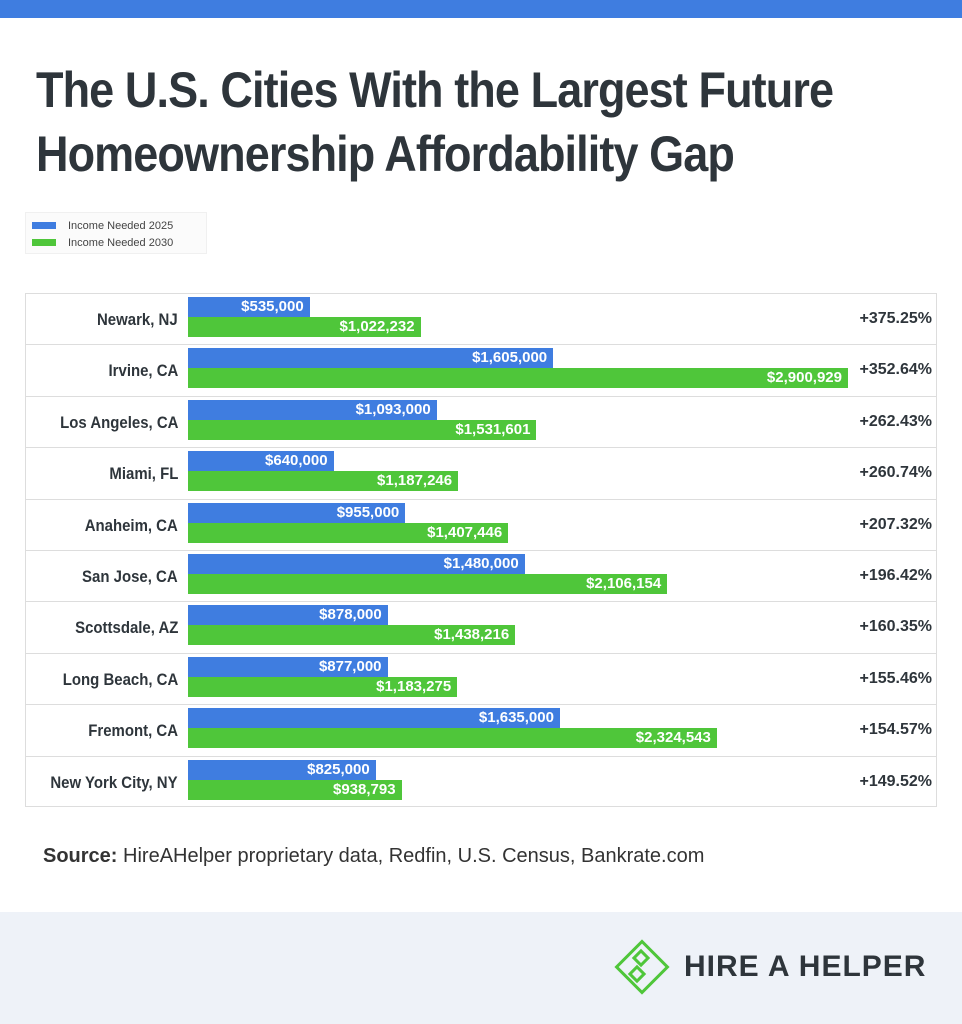 The image size is (962, 1024). What do you see at coordinates (895, 781) in the screenshot?
I see `gap-percent-label: +149.52%` at bounding box center [895, 781].